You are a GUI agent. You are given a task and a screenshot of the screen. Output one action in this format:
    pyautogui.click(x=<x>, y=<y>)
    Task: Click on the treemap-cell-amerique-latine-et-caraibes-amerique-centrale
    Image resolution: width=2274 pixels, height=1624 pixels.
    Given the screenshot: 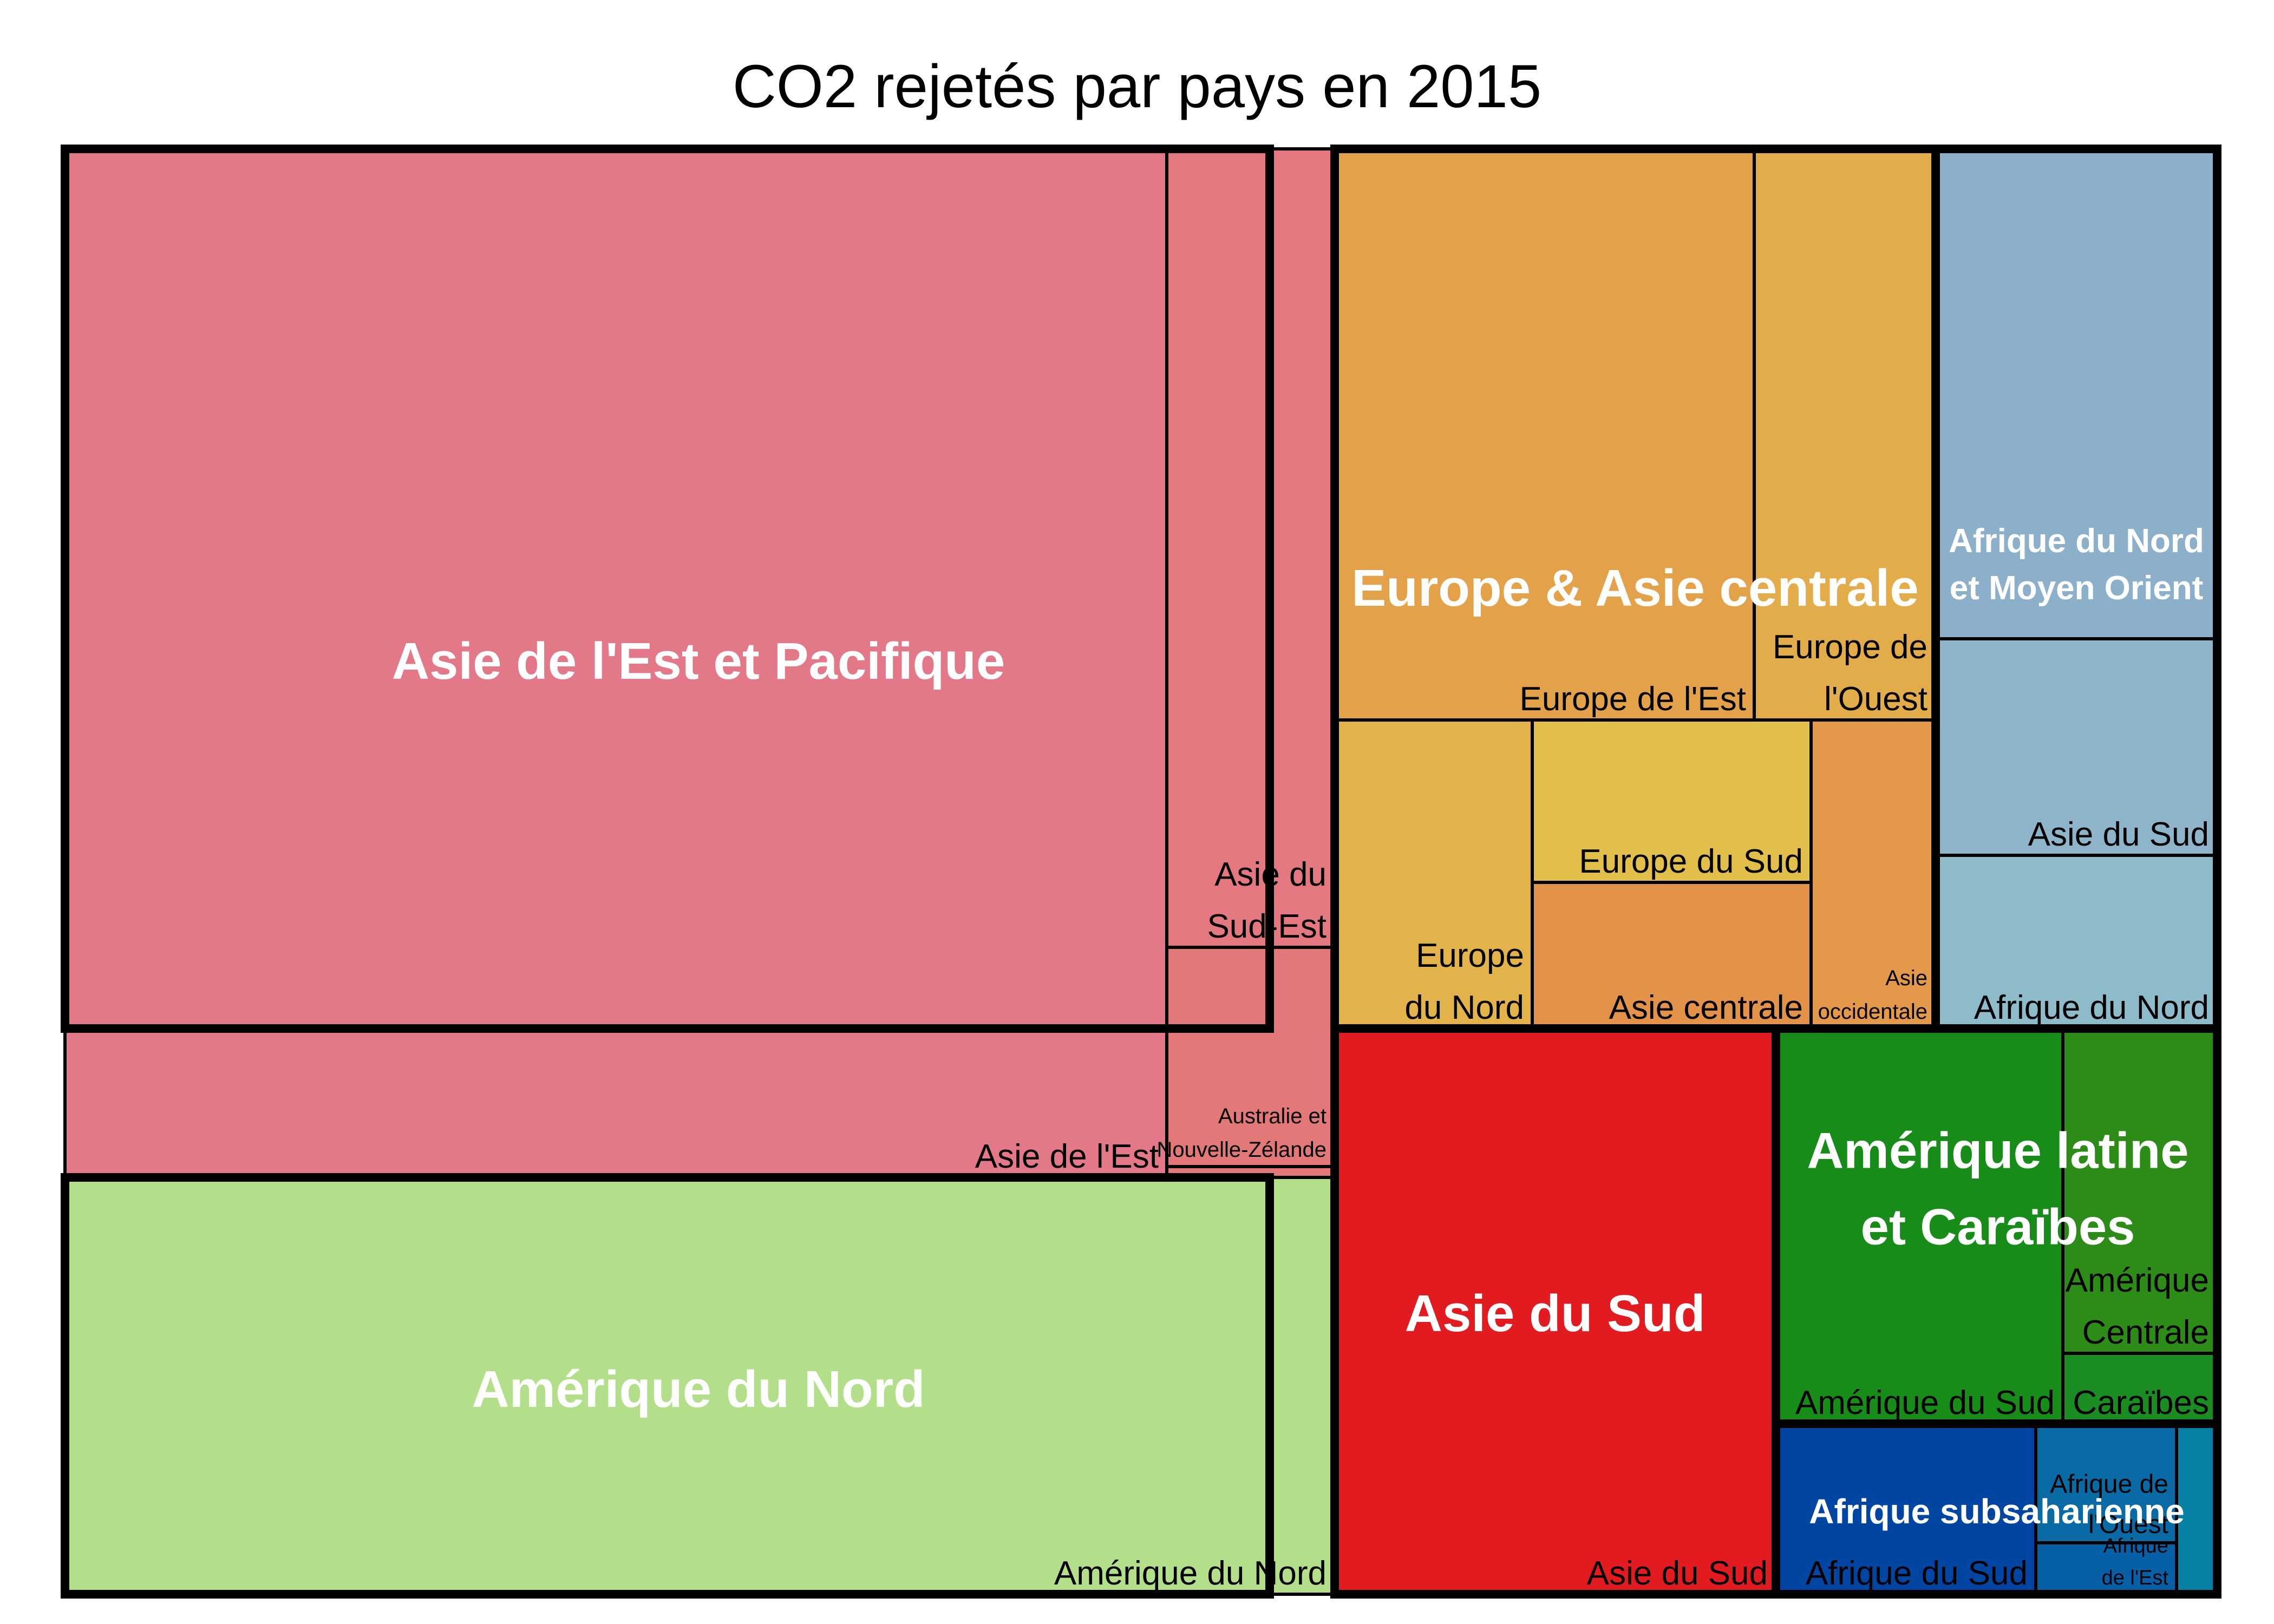 What is the action you would take?
    pyautogui.click(x=2140, y=1191)
    